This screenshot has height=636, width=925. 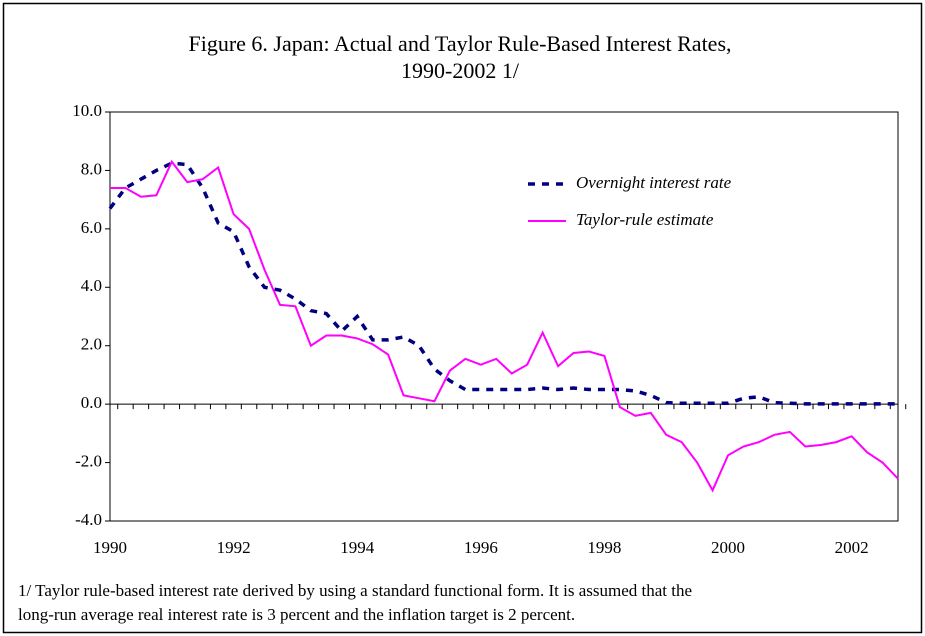 I want to click on x-tick-label: 1998, so click(x=604, y=547).